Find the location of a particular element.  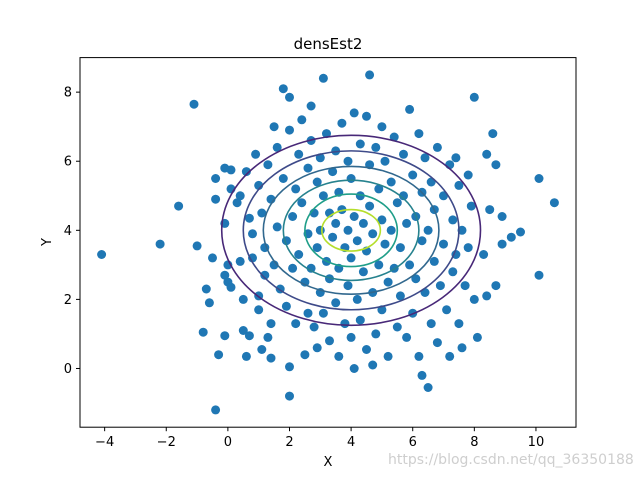

x-tick-label: −4 is located at coordinates (104, 442).